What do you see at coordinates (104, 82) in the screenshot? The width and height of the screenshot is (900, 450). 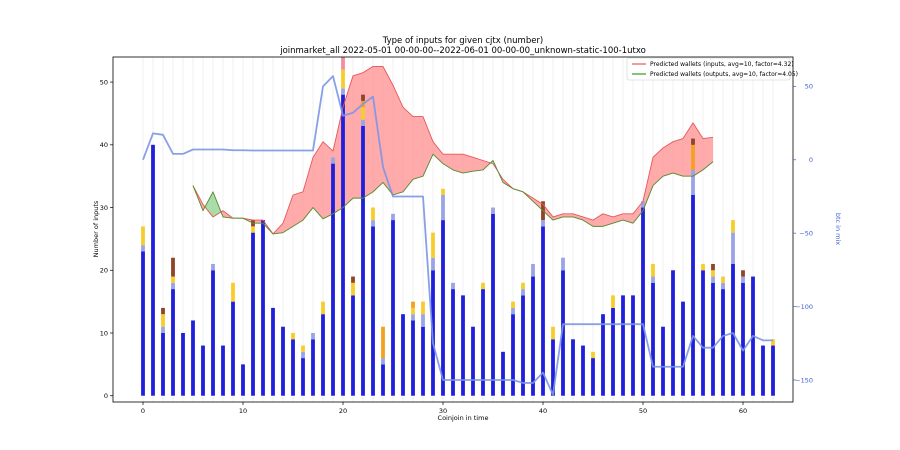 I see `y-tick-label: 50` at bounding box center [104, 82].